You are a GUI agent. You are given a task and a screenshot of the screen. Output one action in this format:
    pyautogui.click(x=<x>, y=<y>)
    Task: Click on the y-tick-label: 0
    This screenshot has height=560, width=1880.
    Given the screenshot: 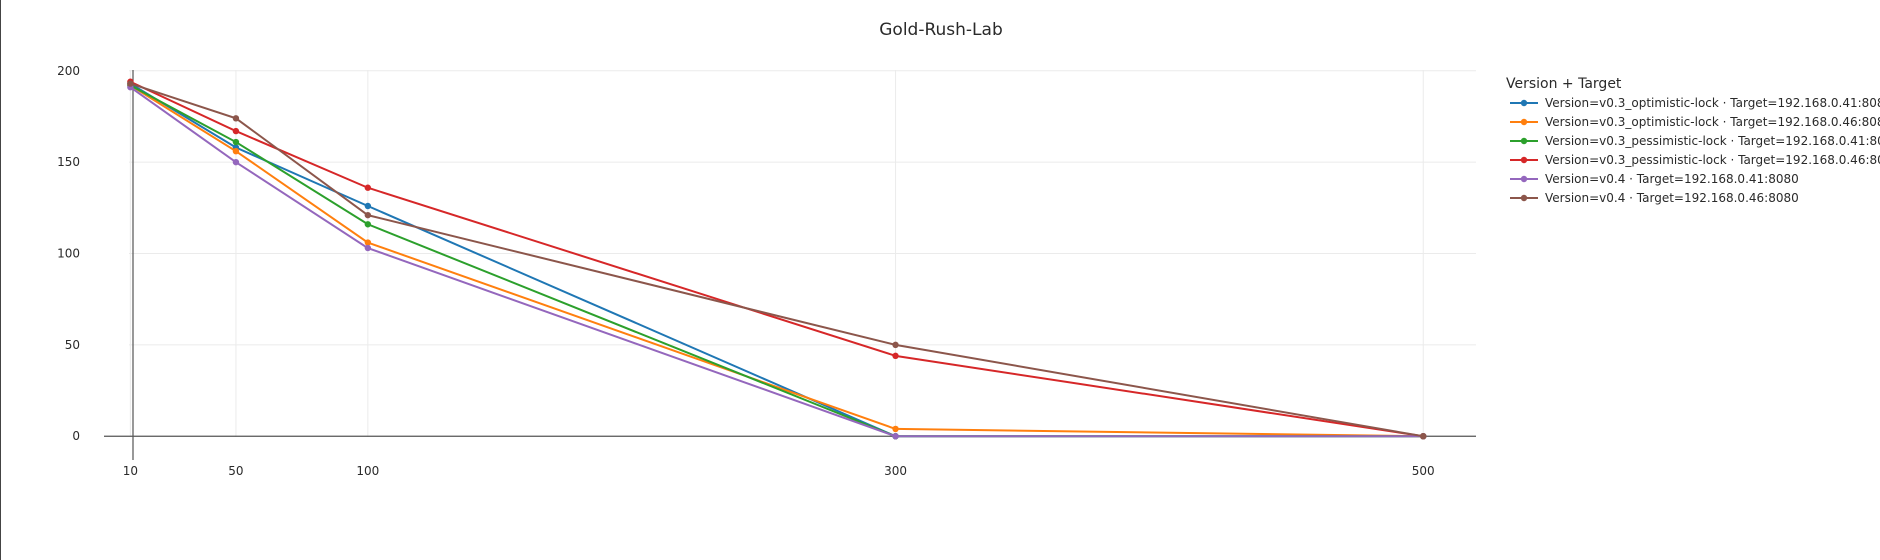 What is the action you would take?
    pyautogui.click(x=76, y=436)
    